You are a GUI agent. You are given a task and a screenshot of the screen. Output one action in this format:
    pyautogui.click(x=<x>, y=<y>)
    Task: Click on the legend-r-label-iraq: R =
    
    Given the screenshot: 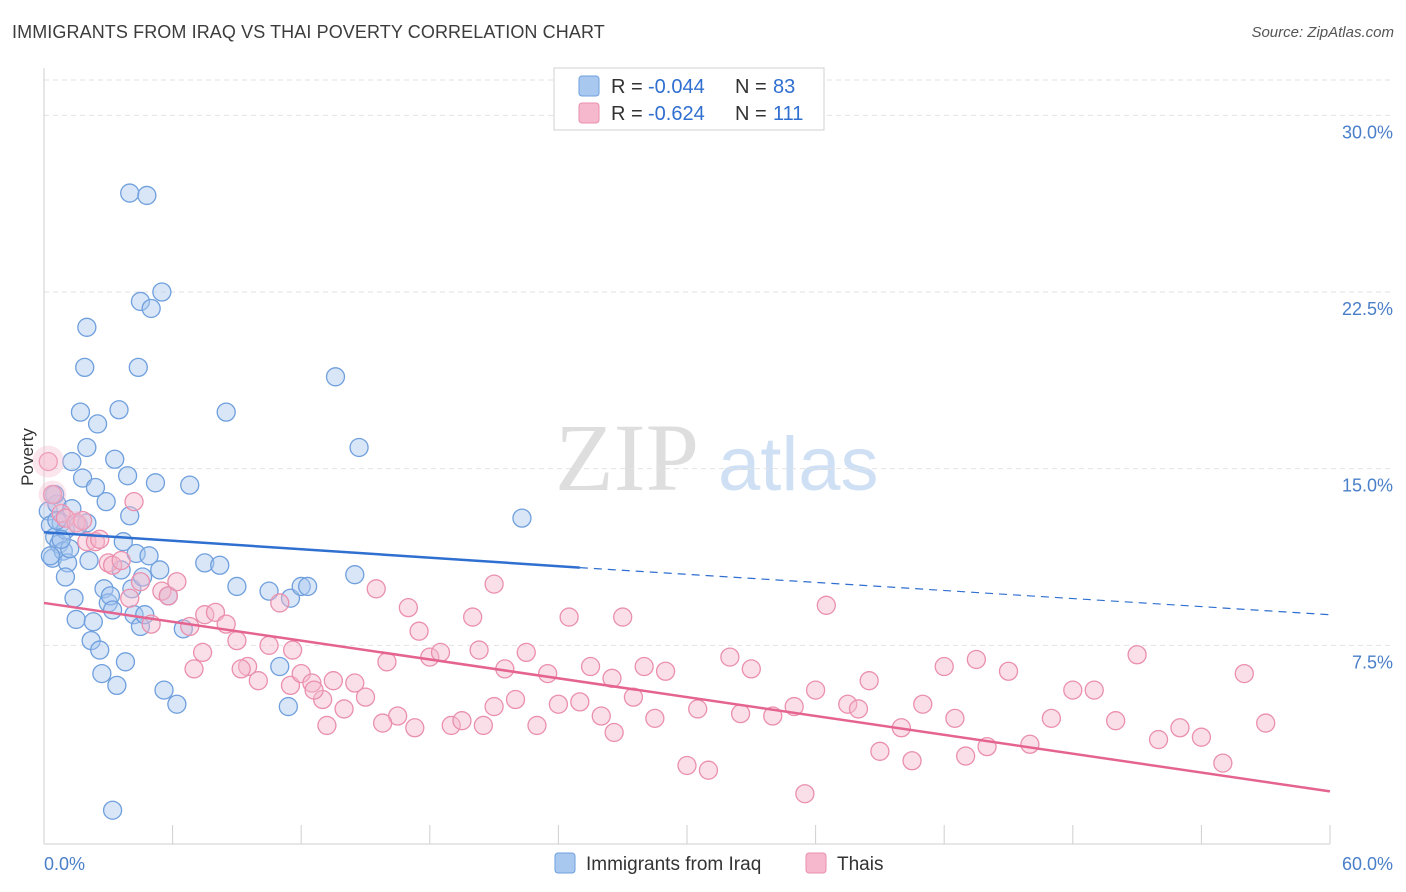 What is the action you would take?
    pyautogui.click(x=627, y=87)
    